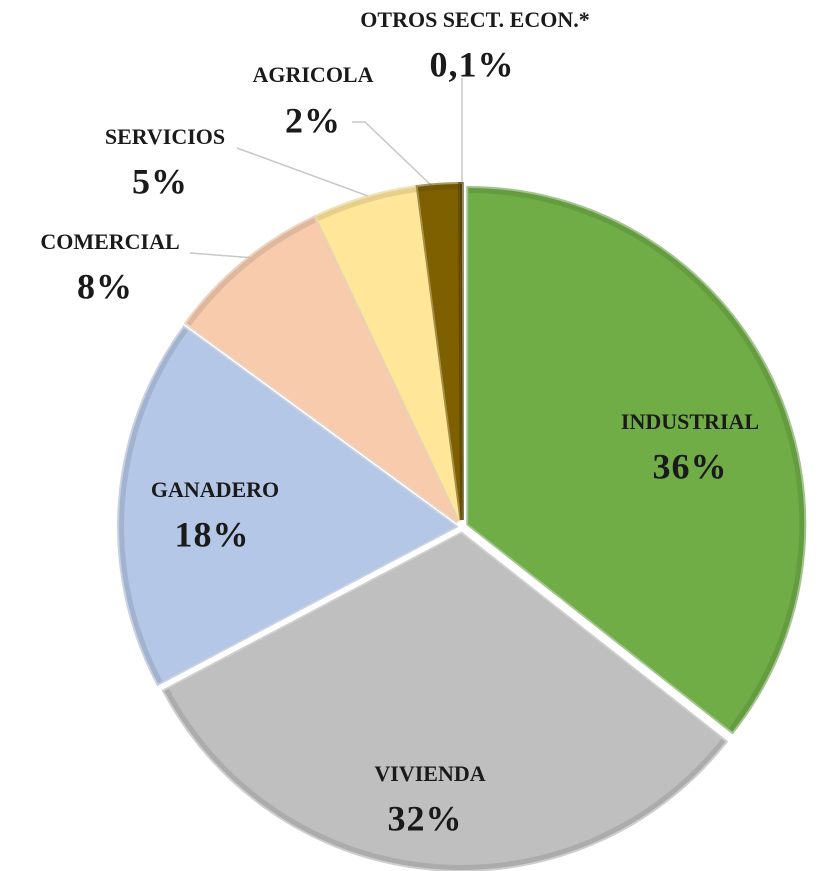 This screenshot has width=820, height=871. I want to click on category-label: OTROS SECT. ECON.*, so click(474, 19).